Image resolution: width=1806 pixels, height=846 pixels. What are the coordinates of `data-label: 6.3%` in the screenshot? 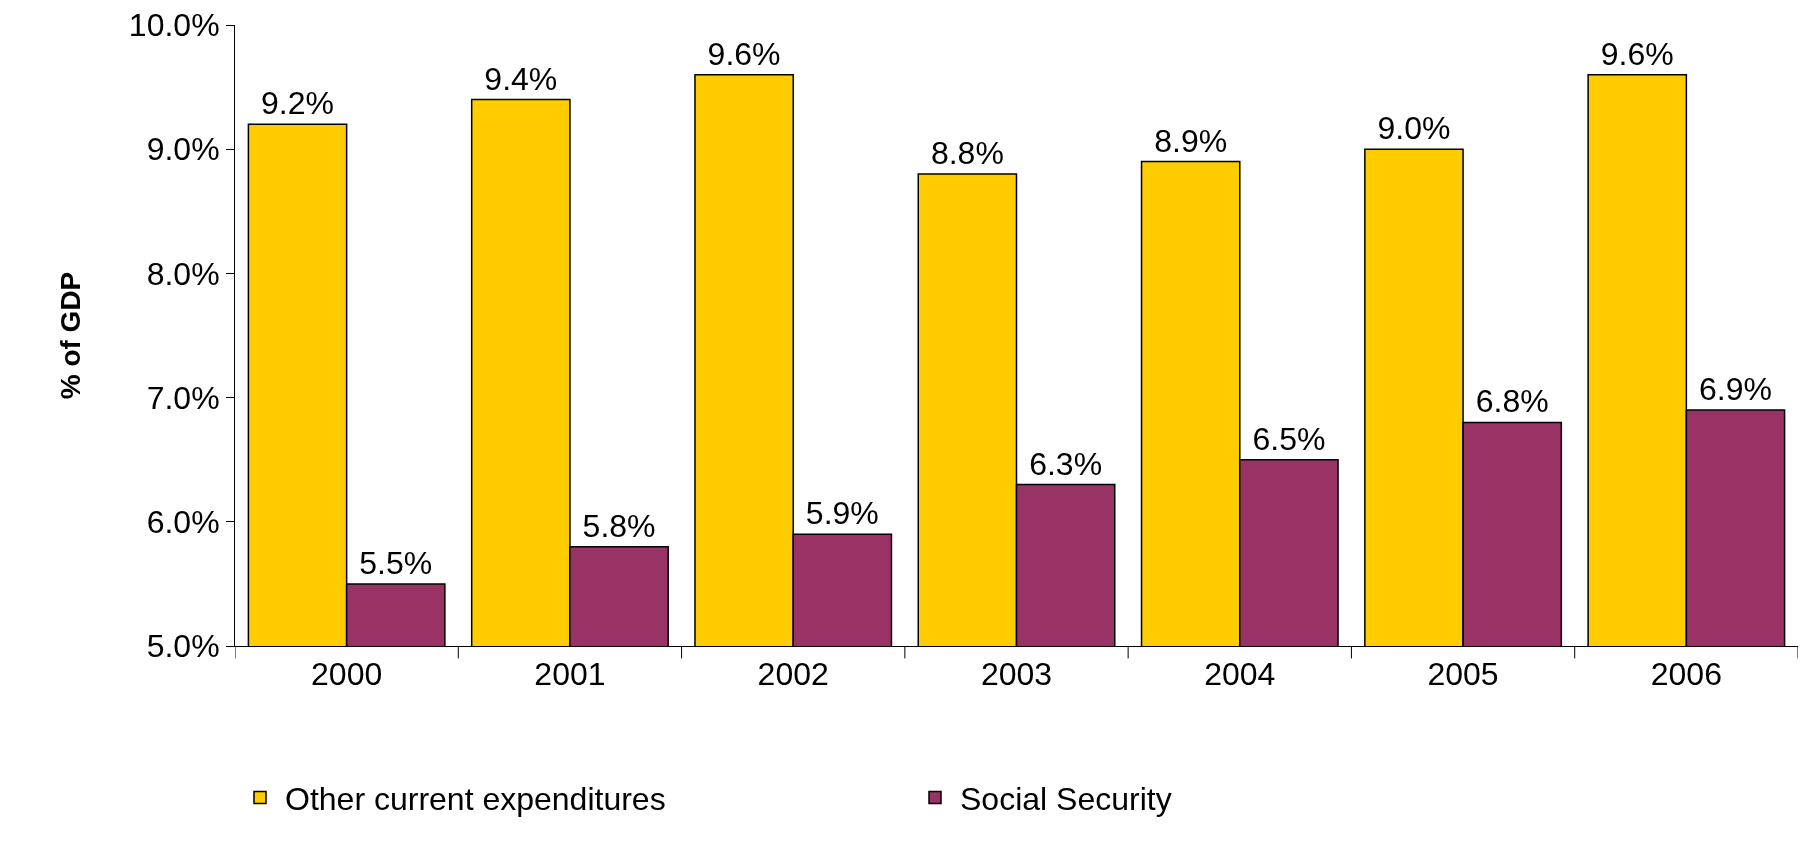 It's located at (1066, 463).